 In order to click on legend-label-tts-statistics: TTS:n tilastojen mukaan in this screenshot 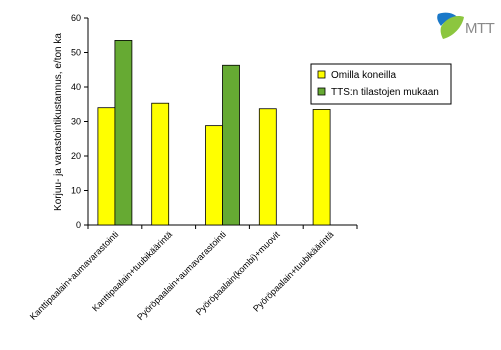, I will do `click(385, 92)`.